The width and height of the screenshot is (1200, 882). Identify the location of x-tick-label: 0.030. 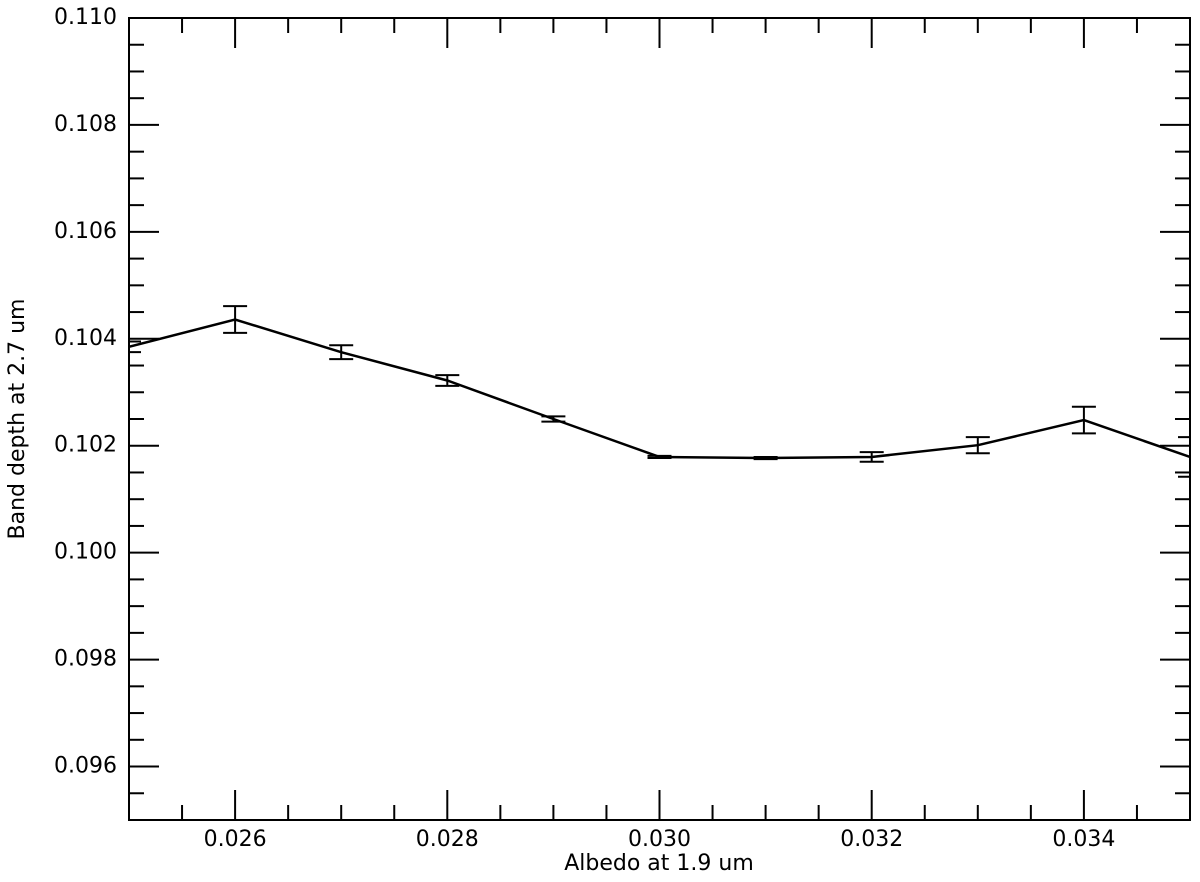
(659, 839).